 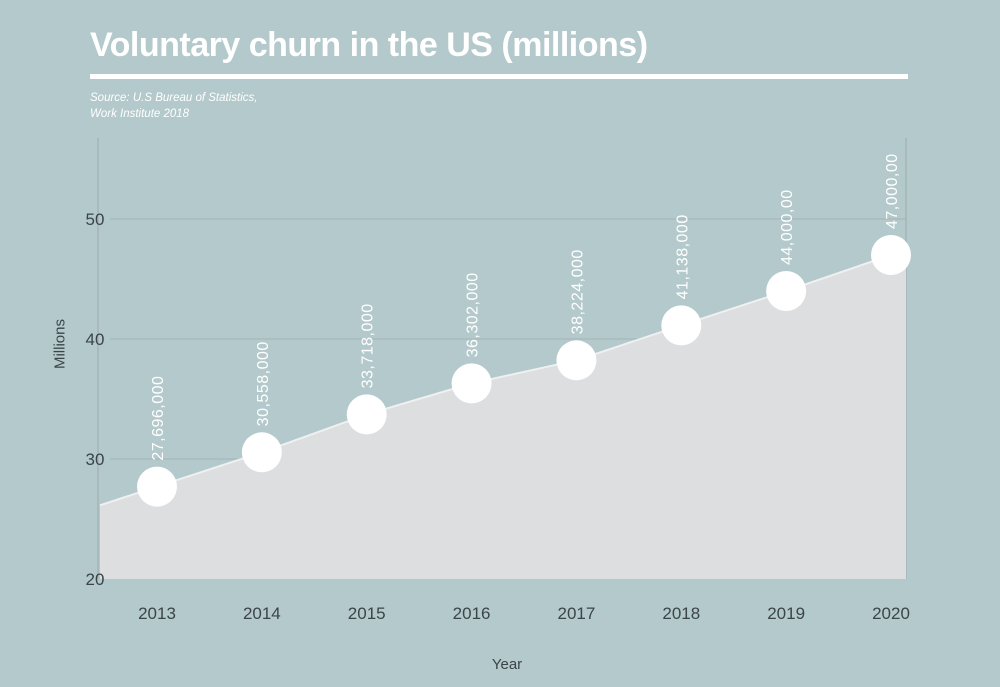 I want to click on data-point-label: 47,000,00, so click(x=892, y=191).